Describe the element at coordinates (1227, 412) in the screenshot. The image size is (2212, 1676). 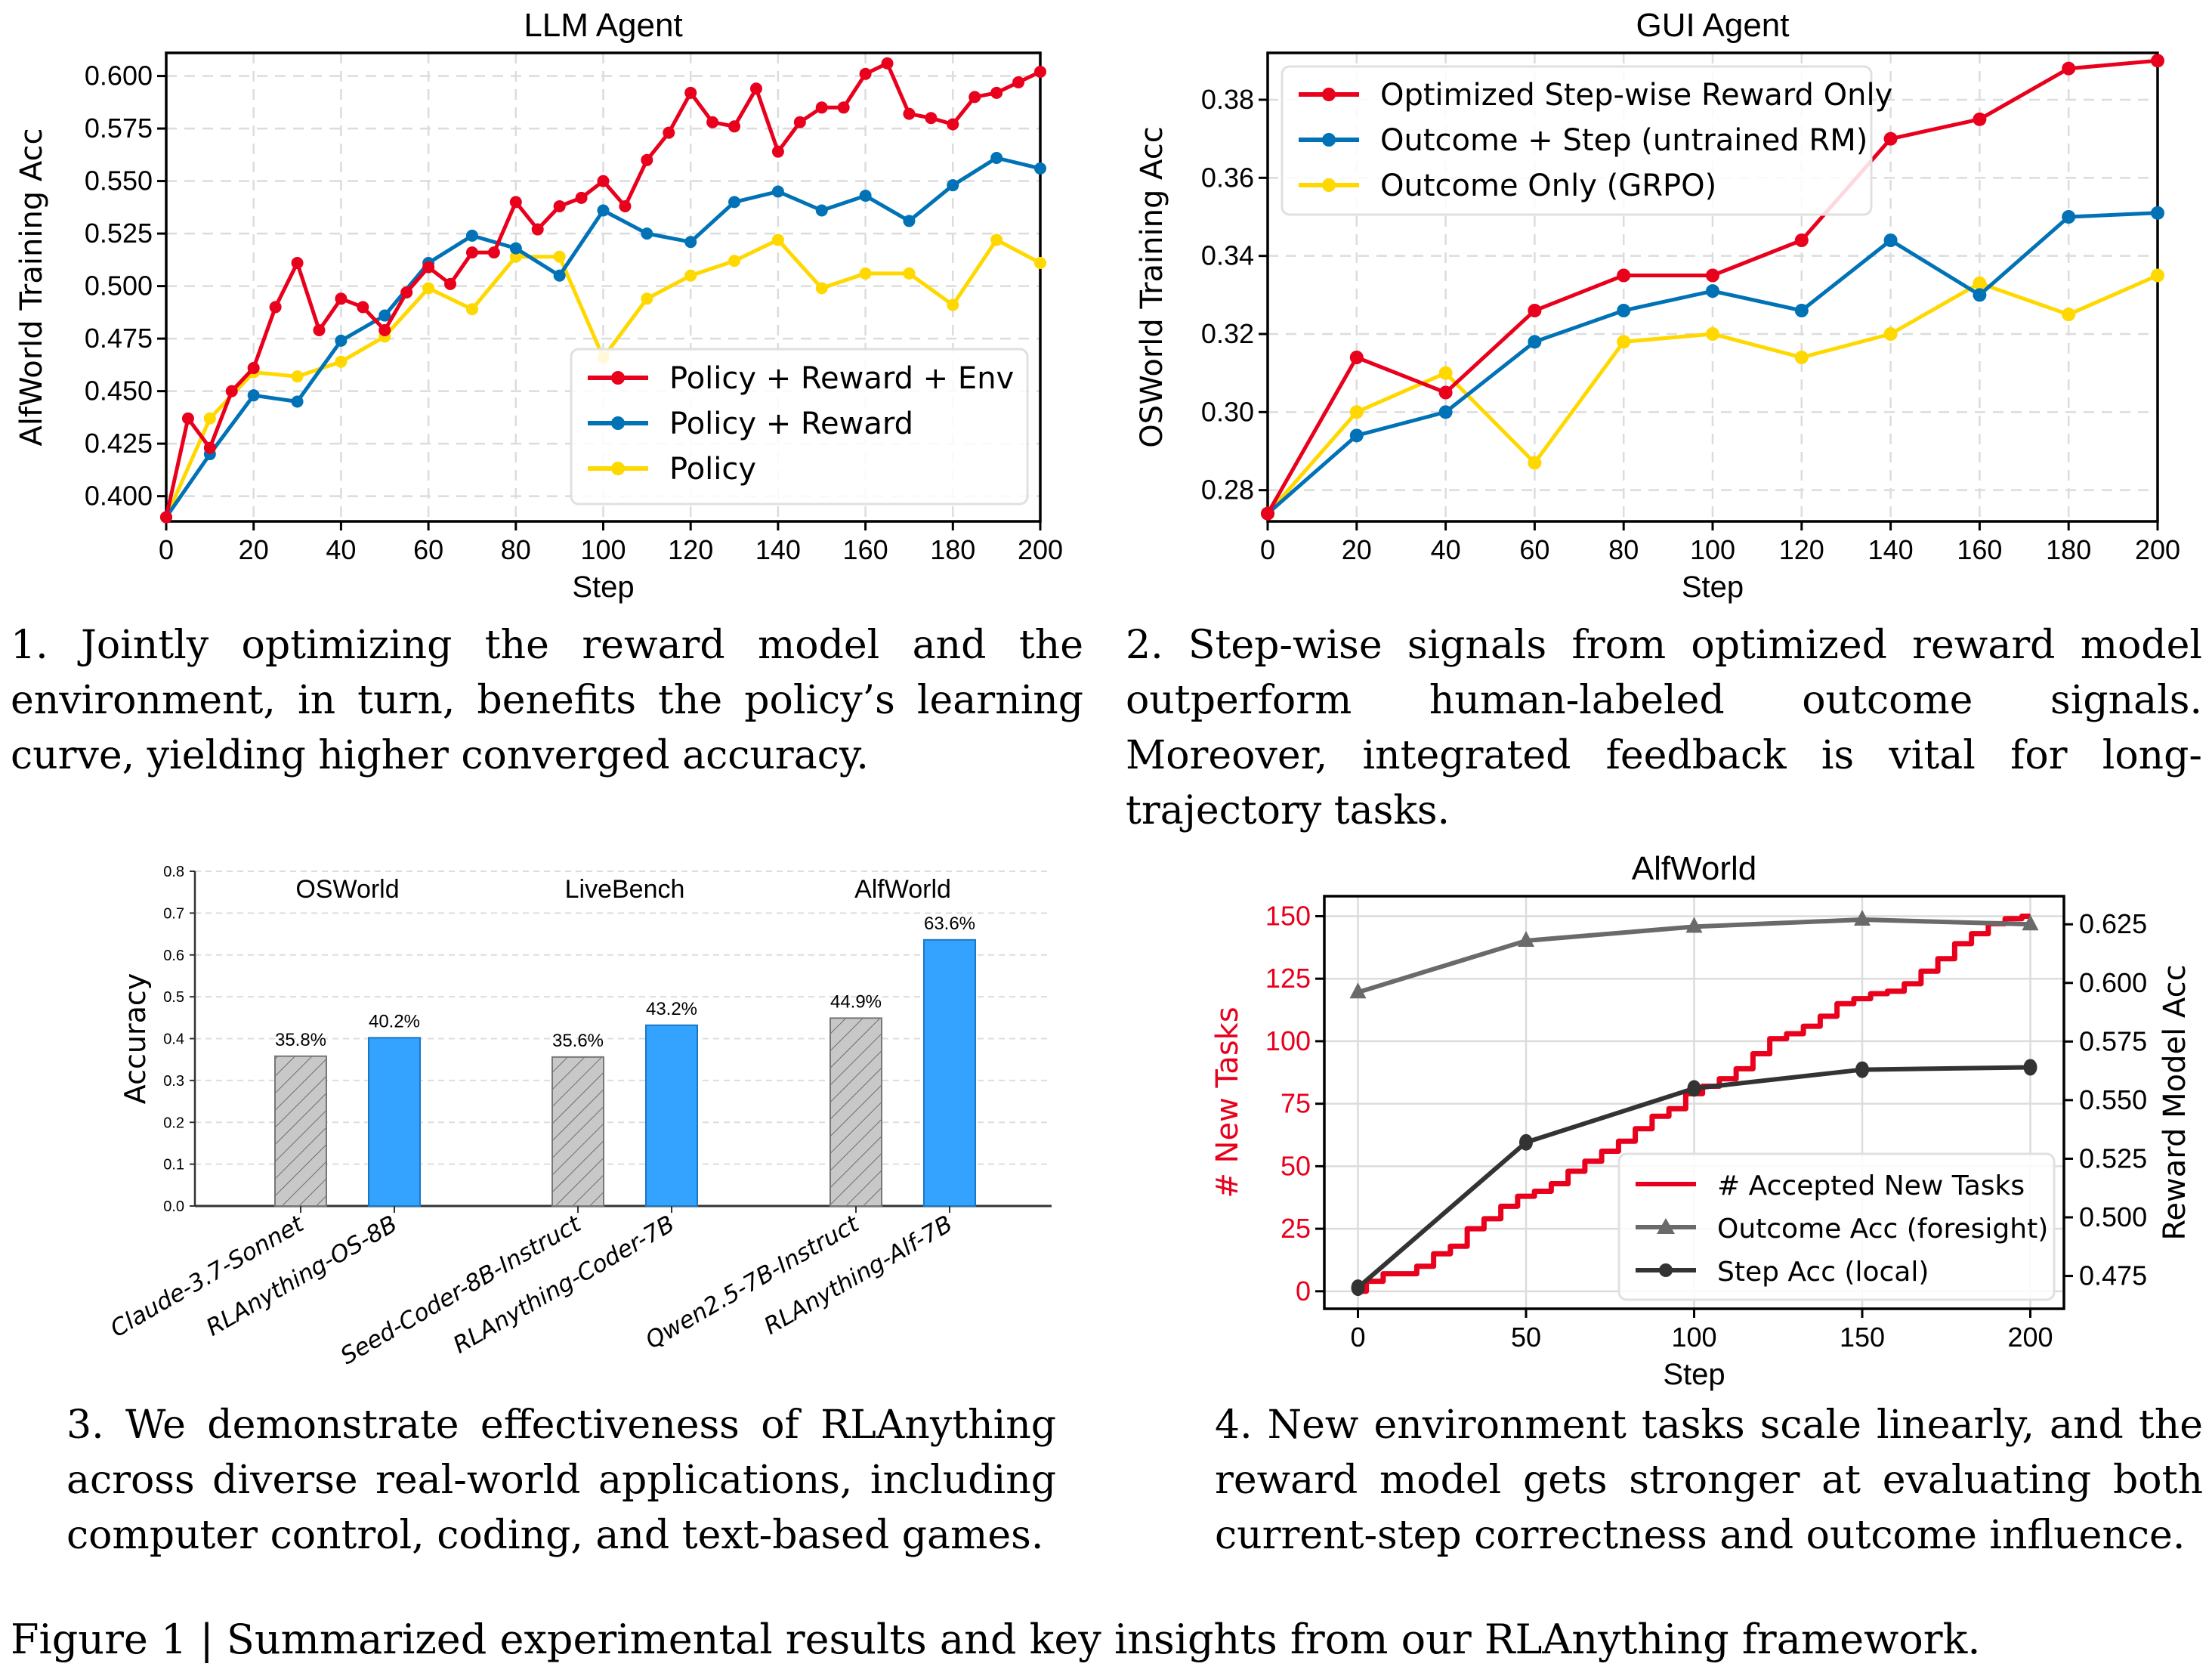
I see `y-tick-label: 0.30` at that location.